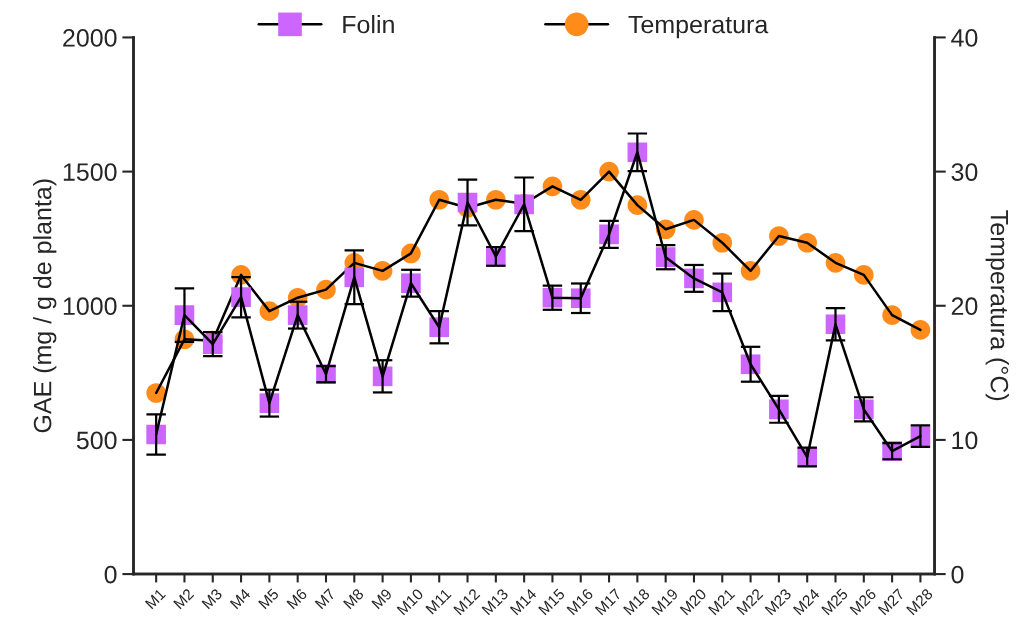 Image resolution: width=1027 pixels, height=624 pixels. Describe the element at coordinates (110, 574) in the screenshot. I see `y-tick-label: 0` at that location.